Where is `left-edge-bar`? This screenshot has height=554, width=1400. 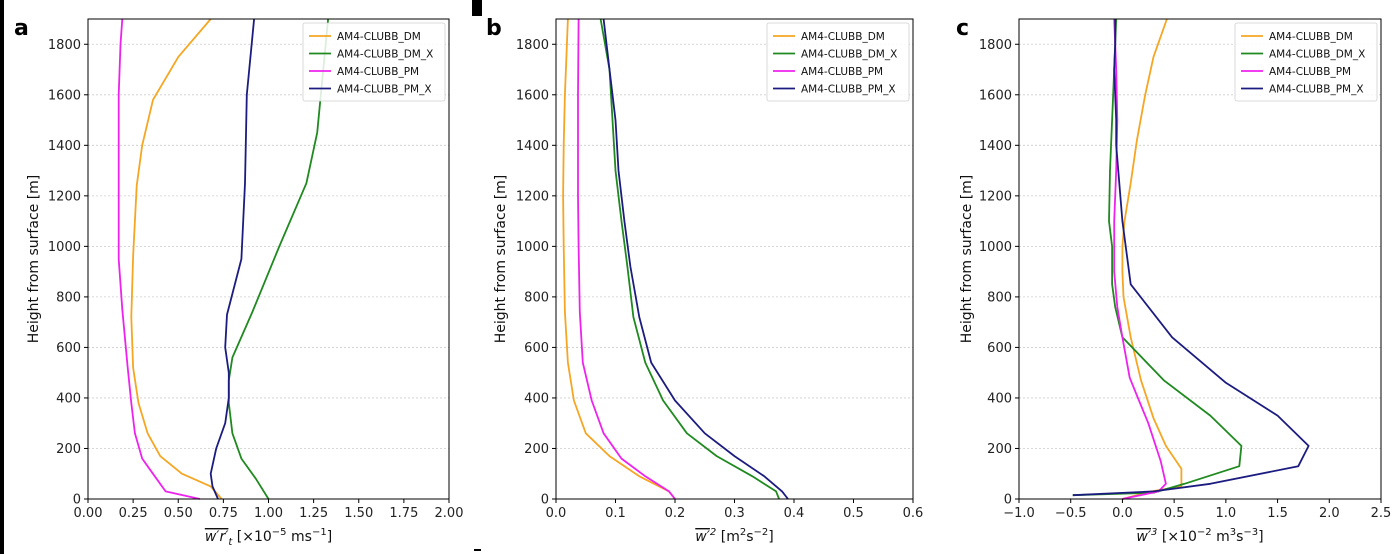
left-edge-bar is located at coordinates (2, 277).